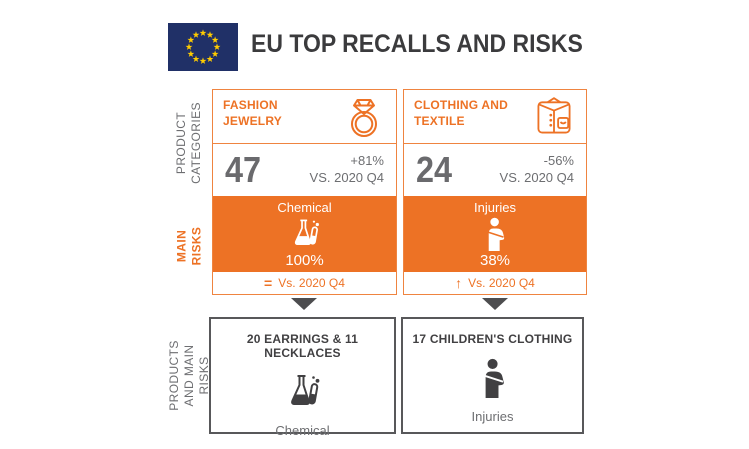 The width and height of the screenshot is (749, 449). Describe the element at coordinates (304, 170) in the screenshot. I see `category-stats: 47 +81% VS. 2020 Q4` at that location.